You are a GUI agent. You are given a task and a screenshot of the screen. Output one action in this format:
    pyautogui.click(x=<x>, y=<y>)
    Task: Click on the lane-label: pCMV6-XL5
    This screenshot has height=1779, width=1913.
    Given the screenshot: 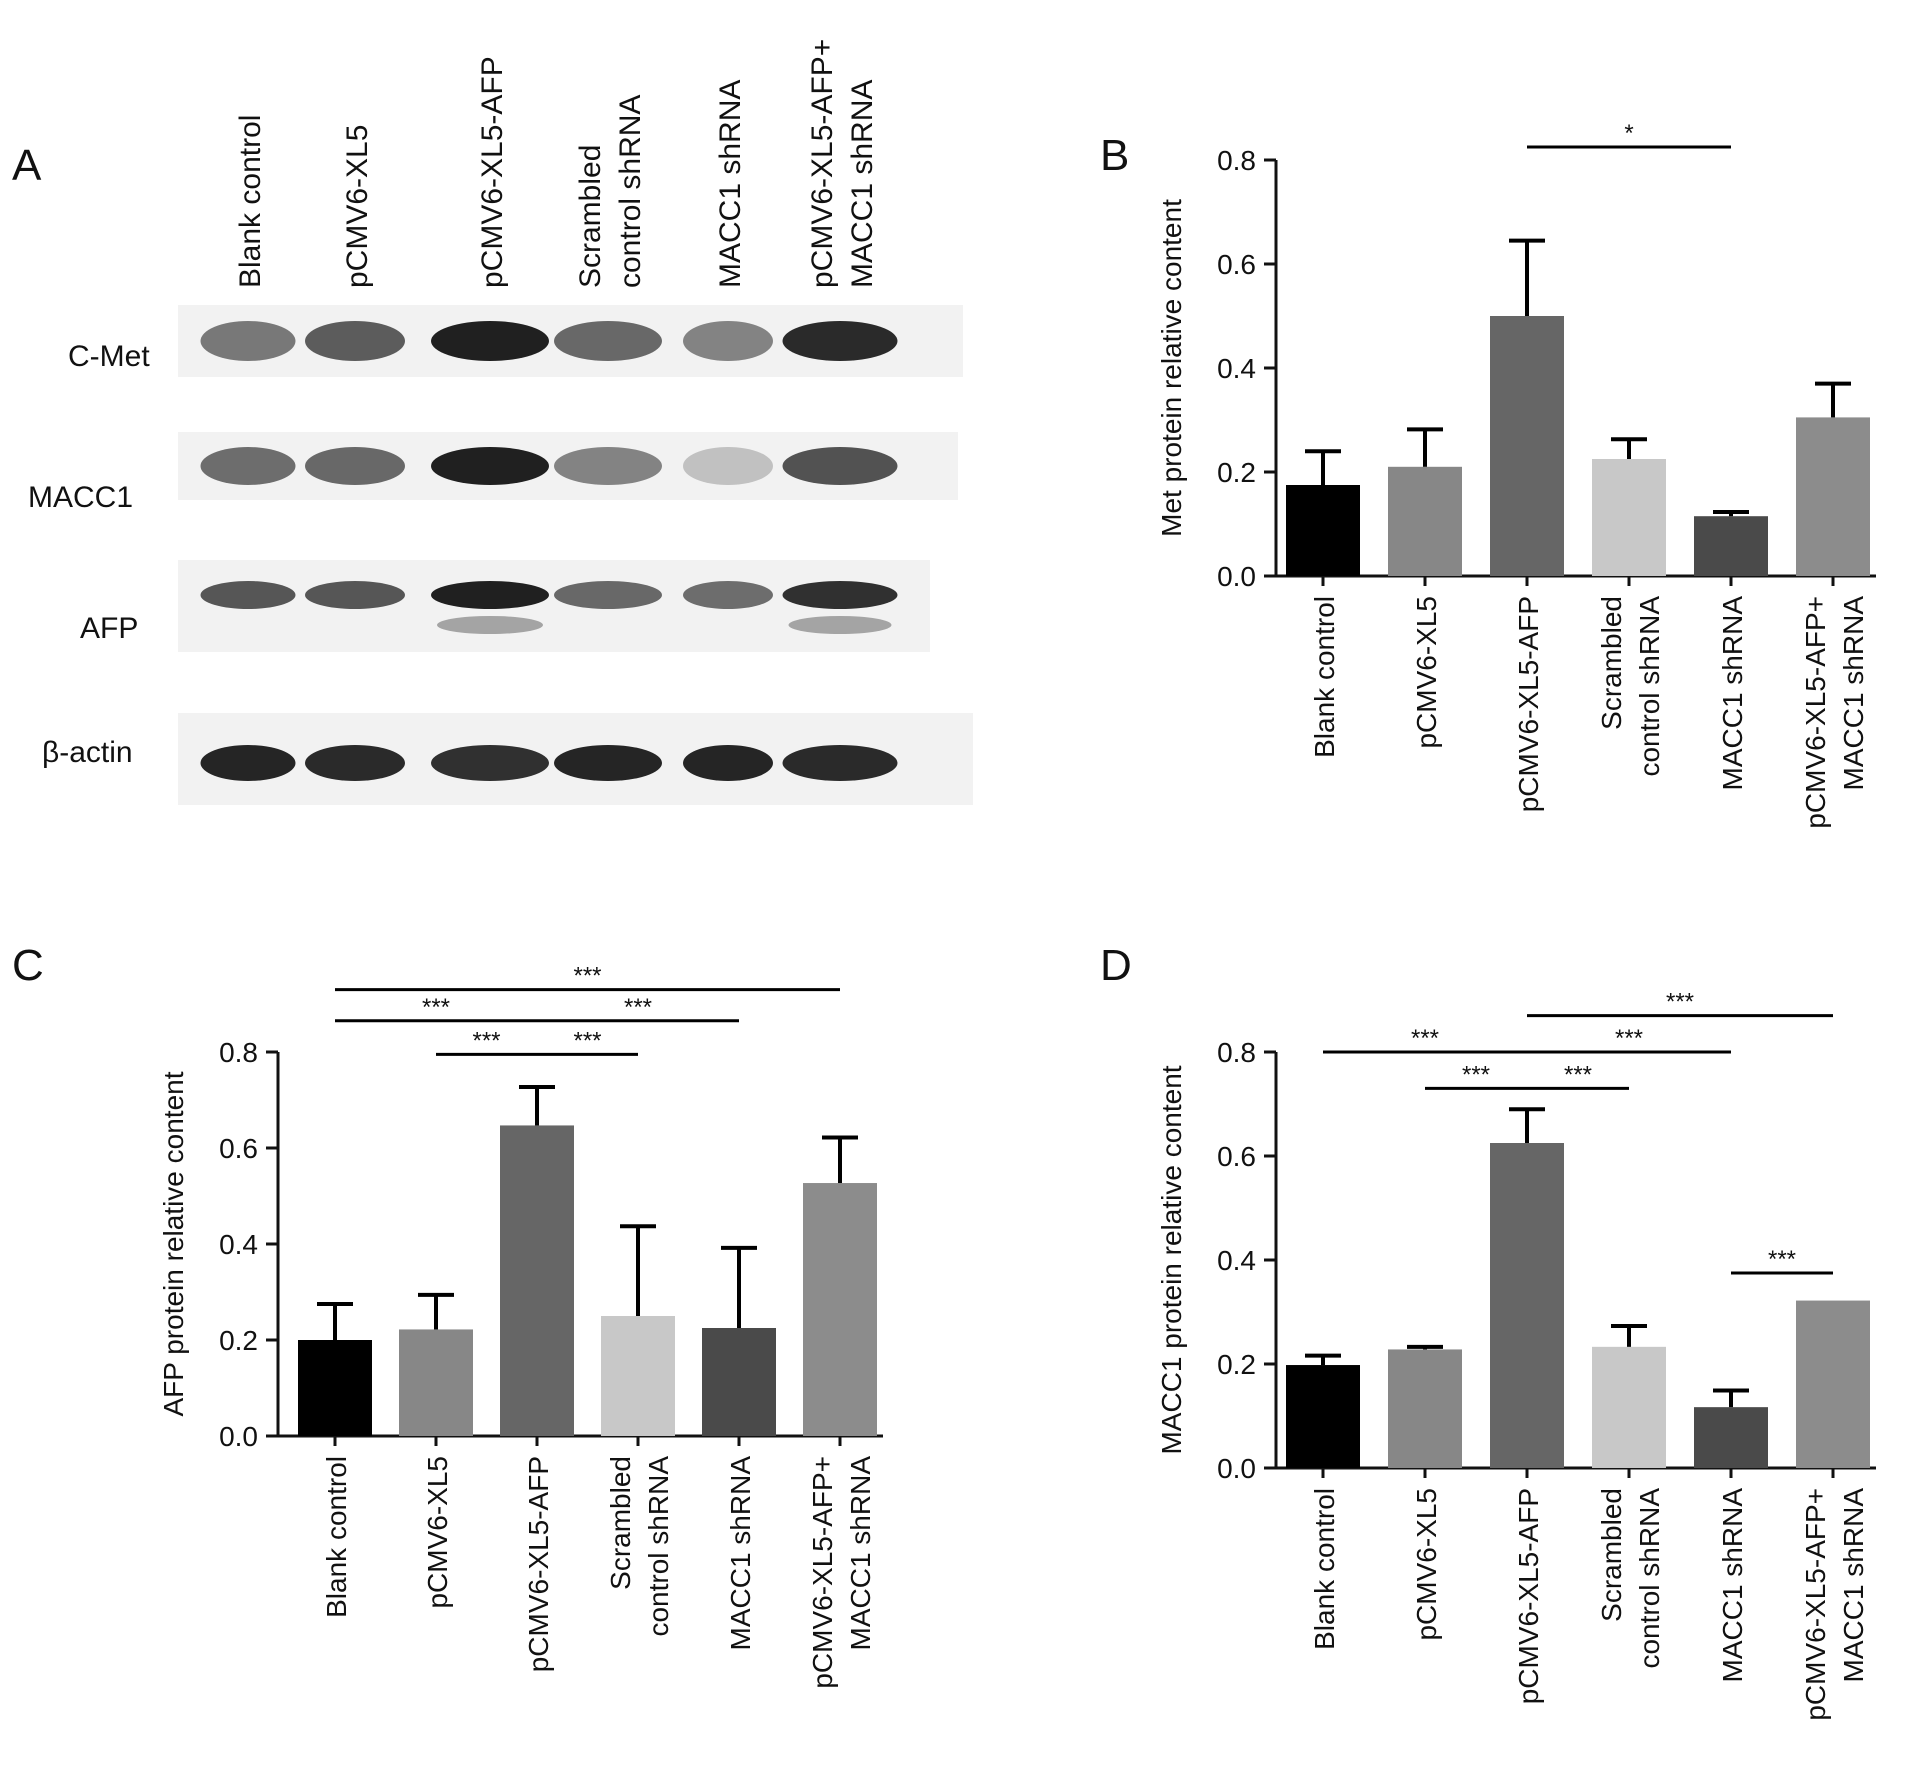 What is the action you would take?
    pyautogui.click(x=357, y=206)
    